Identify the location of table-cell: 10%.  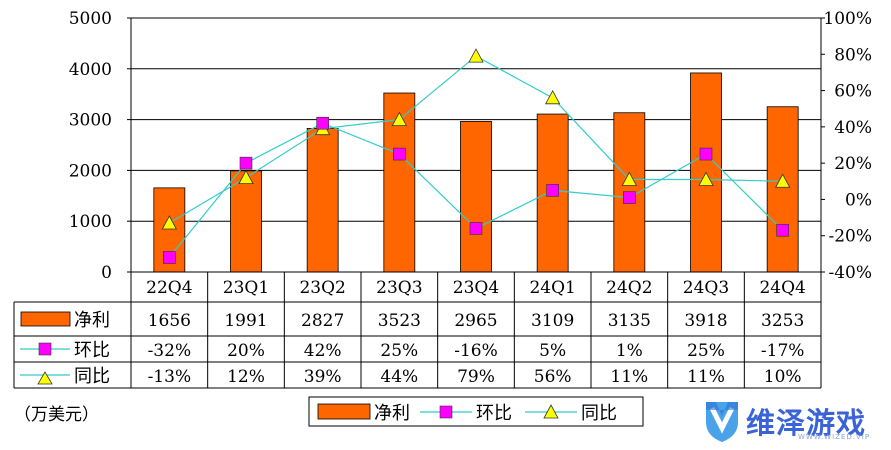
(783, 377).